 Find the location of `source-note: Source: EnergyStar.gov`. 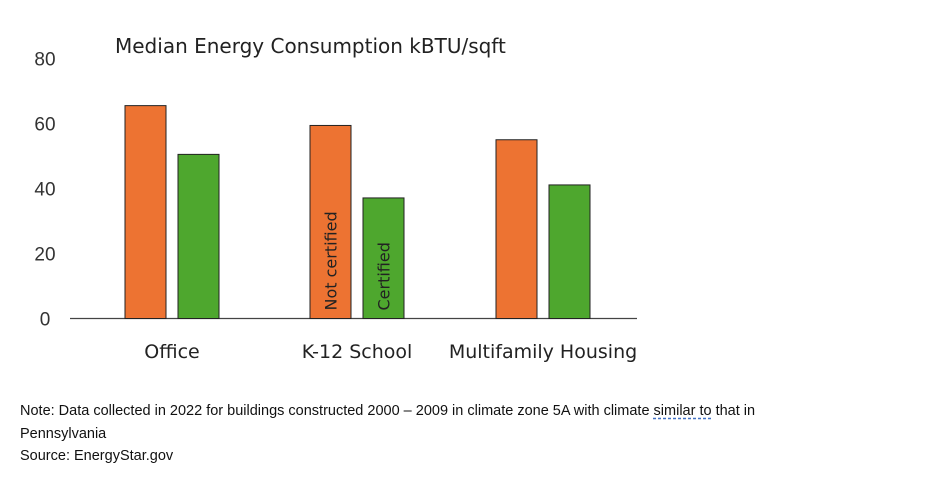

source-note: Source: EnergyStar.gov is located at coordinates (97, 456).